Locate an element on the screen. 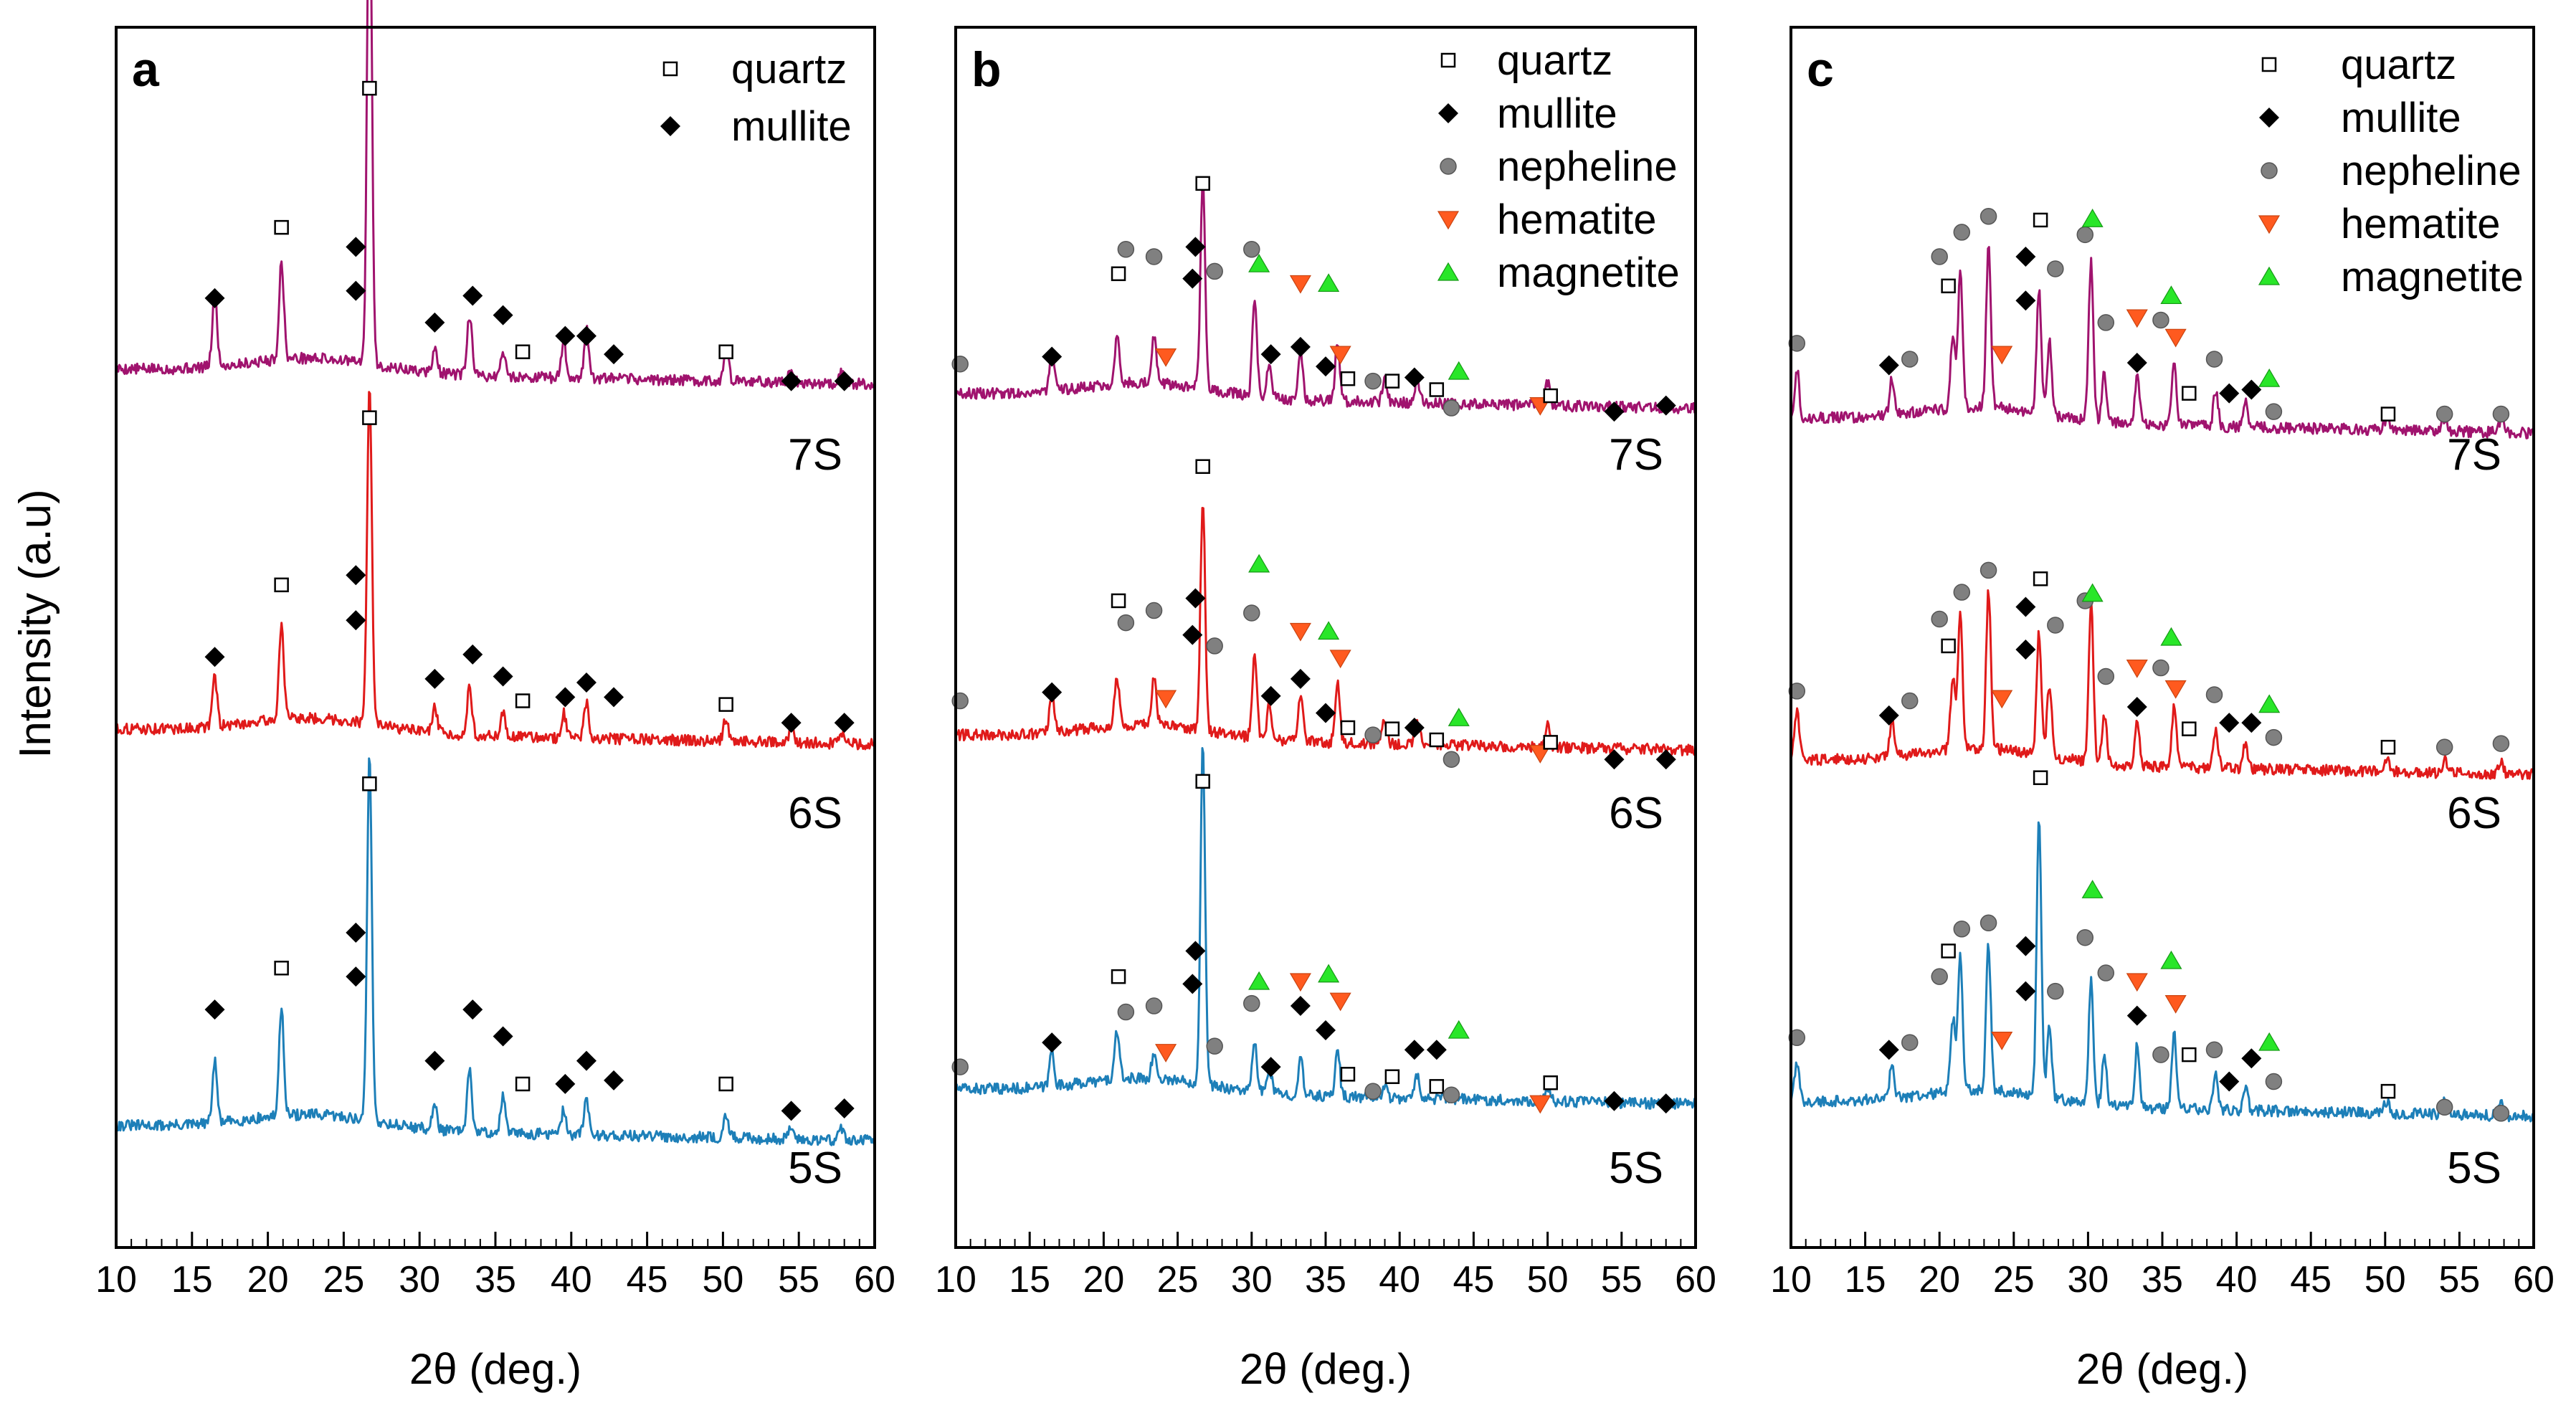 The image size is (2576, 1421). x-tick-label: 30 is located at coordinates (2088, 1280).